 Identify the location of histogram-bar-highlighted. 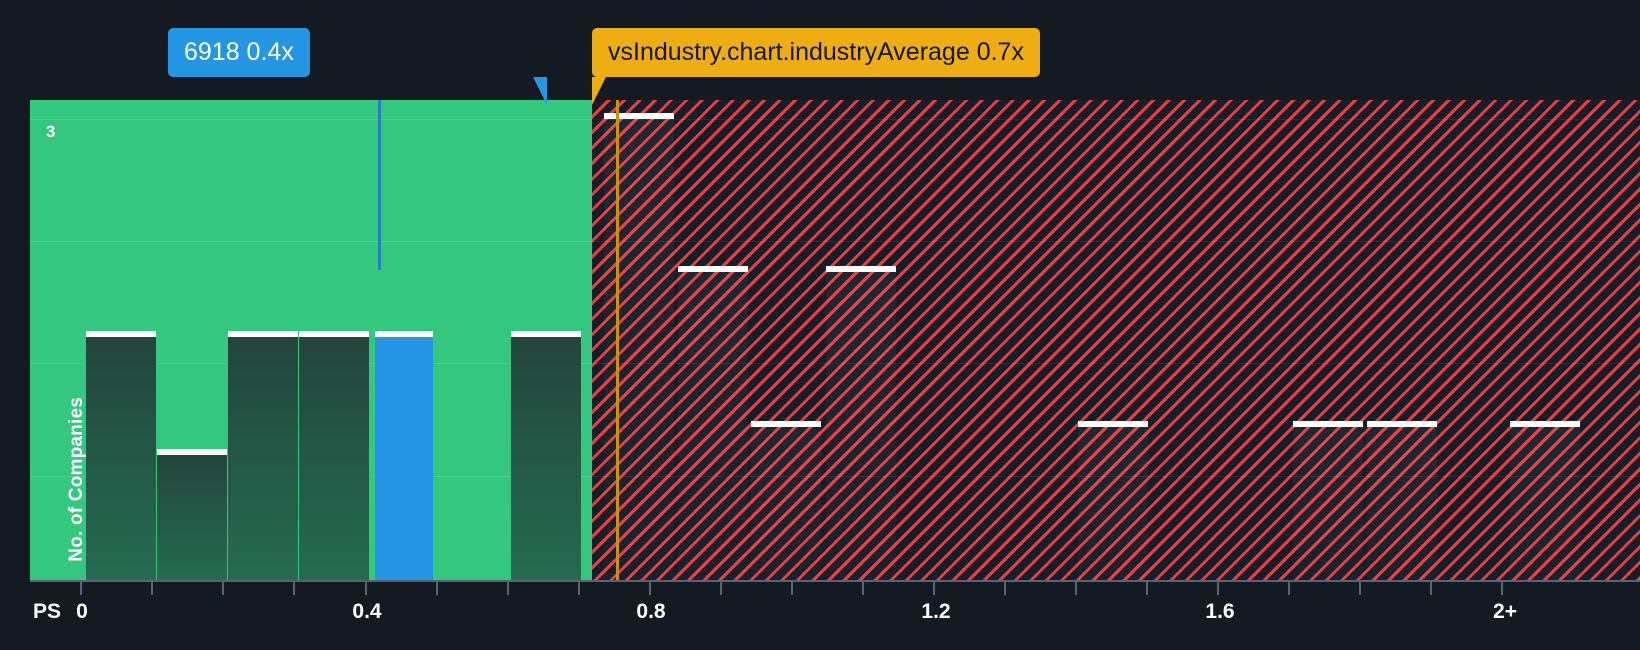
(404, 455).